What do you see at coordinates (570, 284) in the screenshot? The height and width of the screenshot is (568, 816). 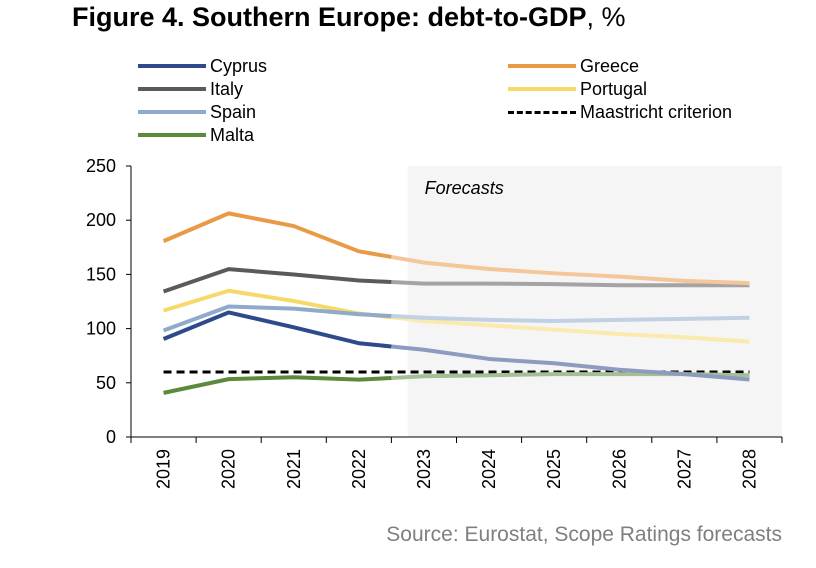 I see `series-line-forecast-italy` at bounding box center [570, 284].